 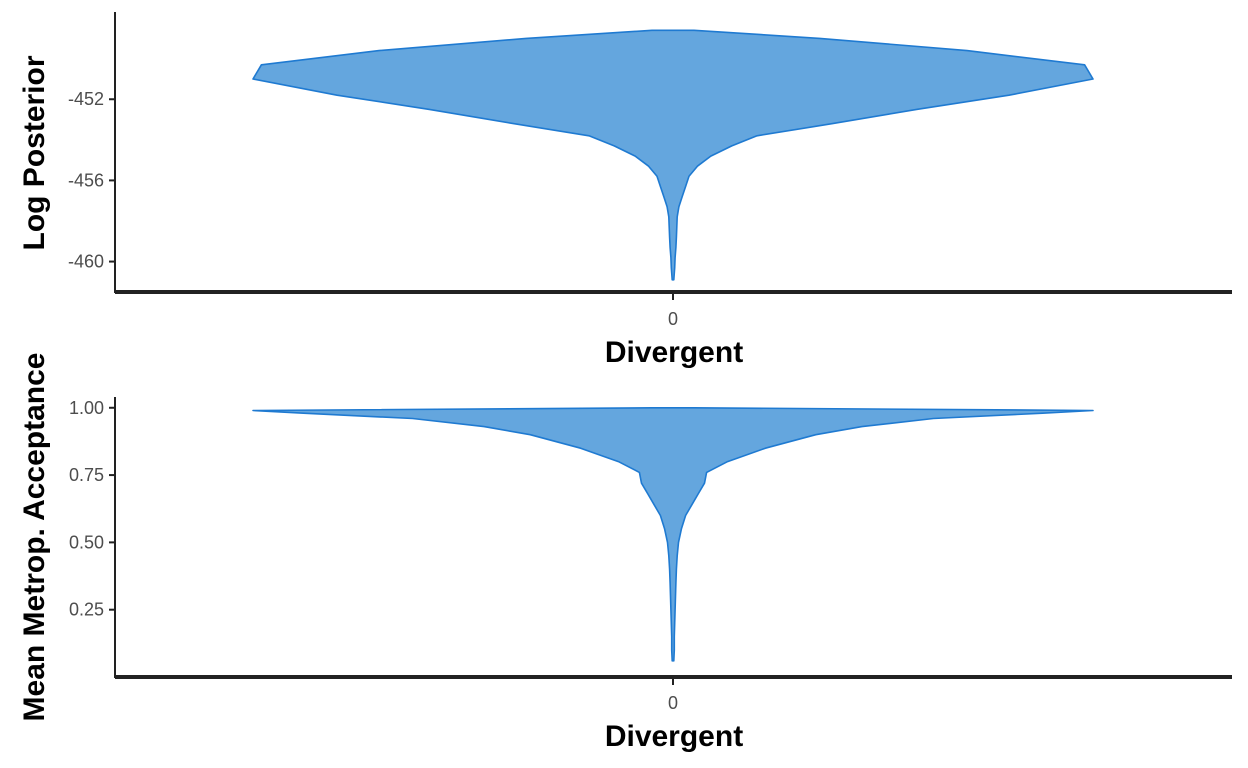 I want to click on y-axis-title: Log Posterior, so click(x=34, y=152).